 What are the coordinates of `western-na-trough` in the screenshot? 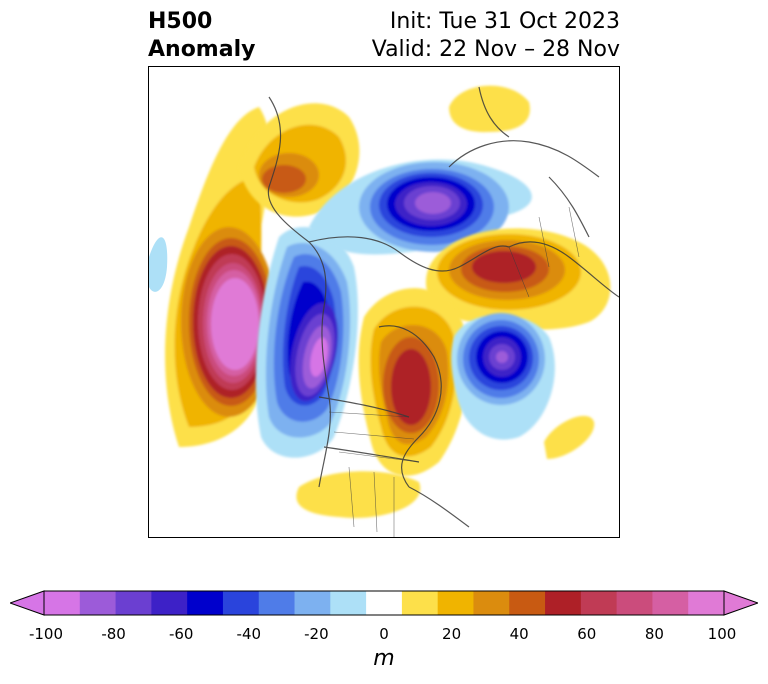 It's located at (306, 342).